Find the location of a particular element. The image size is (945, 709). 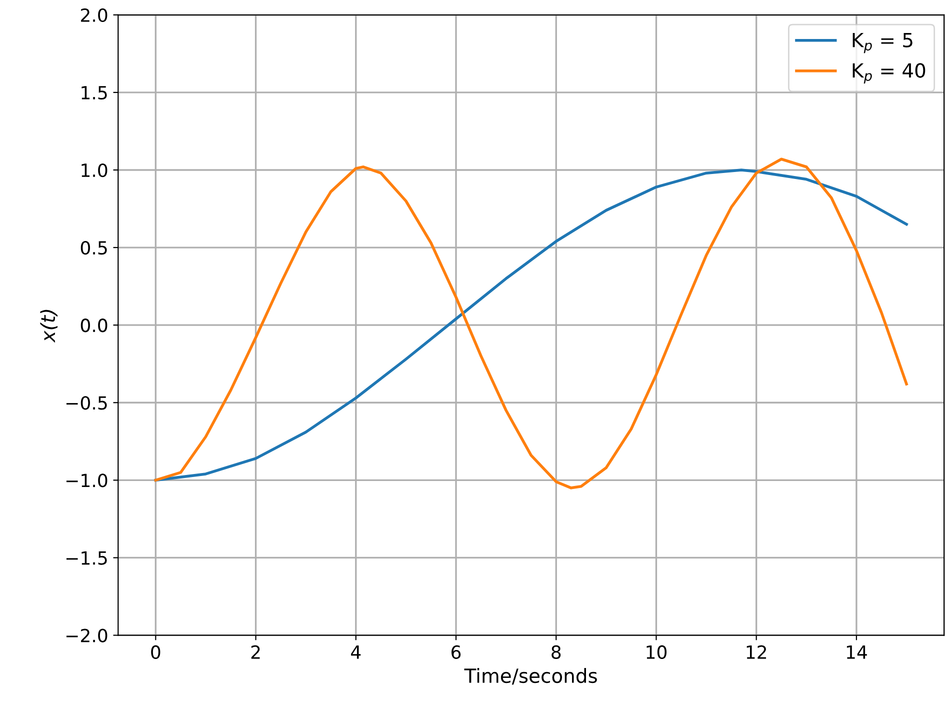

x-tick-label: 10 is located at coordinates (656, 652).